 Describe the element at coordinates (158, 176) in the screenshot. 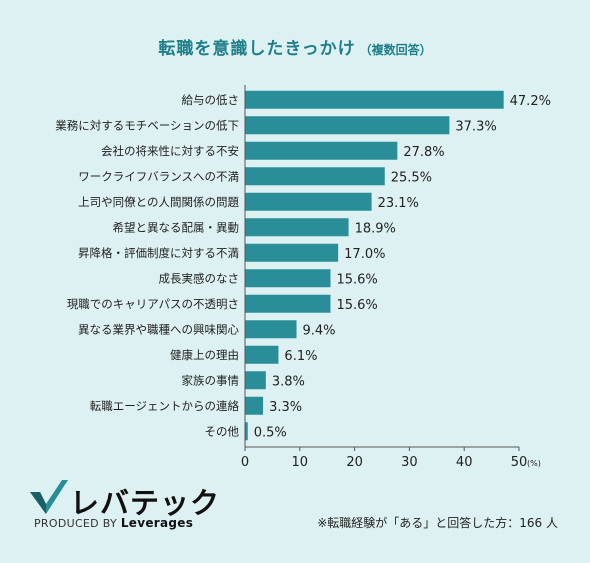

I see `category-label: ワークライフバランスへの不満` at that location.